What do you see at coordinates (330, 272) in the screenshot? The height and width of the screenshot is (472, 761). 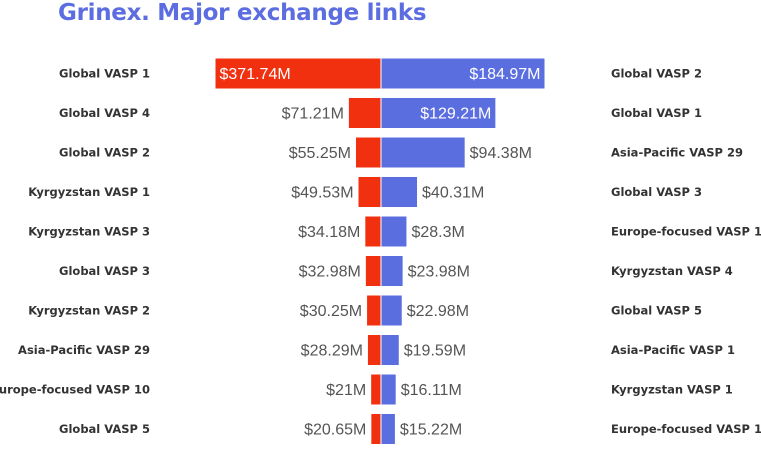 I see `left-value-label: $32.98M` at bounding box center [330, 272].